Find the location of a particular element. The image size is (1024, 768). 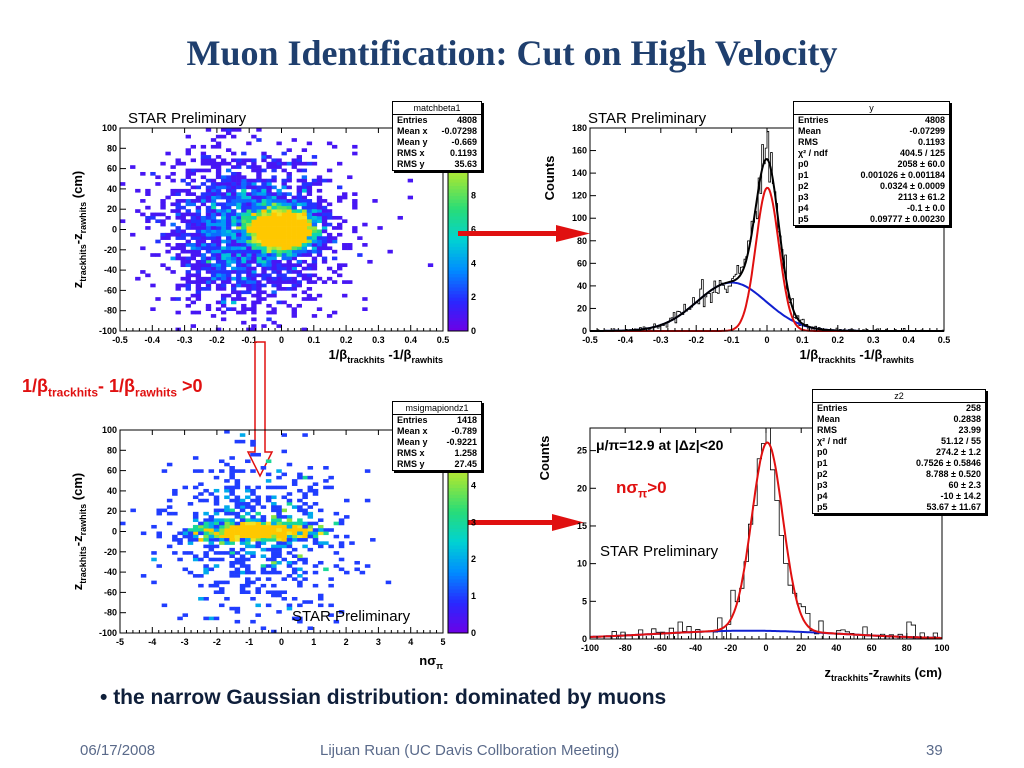

colorbar-tick-label: 4 is located at coordinates (473, 263).